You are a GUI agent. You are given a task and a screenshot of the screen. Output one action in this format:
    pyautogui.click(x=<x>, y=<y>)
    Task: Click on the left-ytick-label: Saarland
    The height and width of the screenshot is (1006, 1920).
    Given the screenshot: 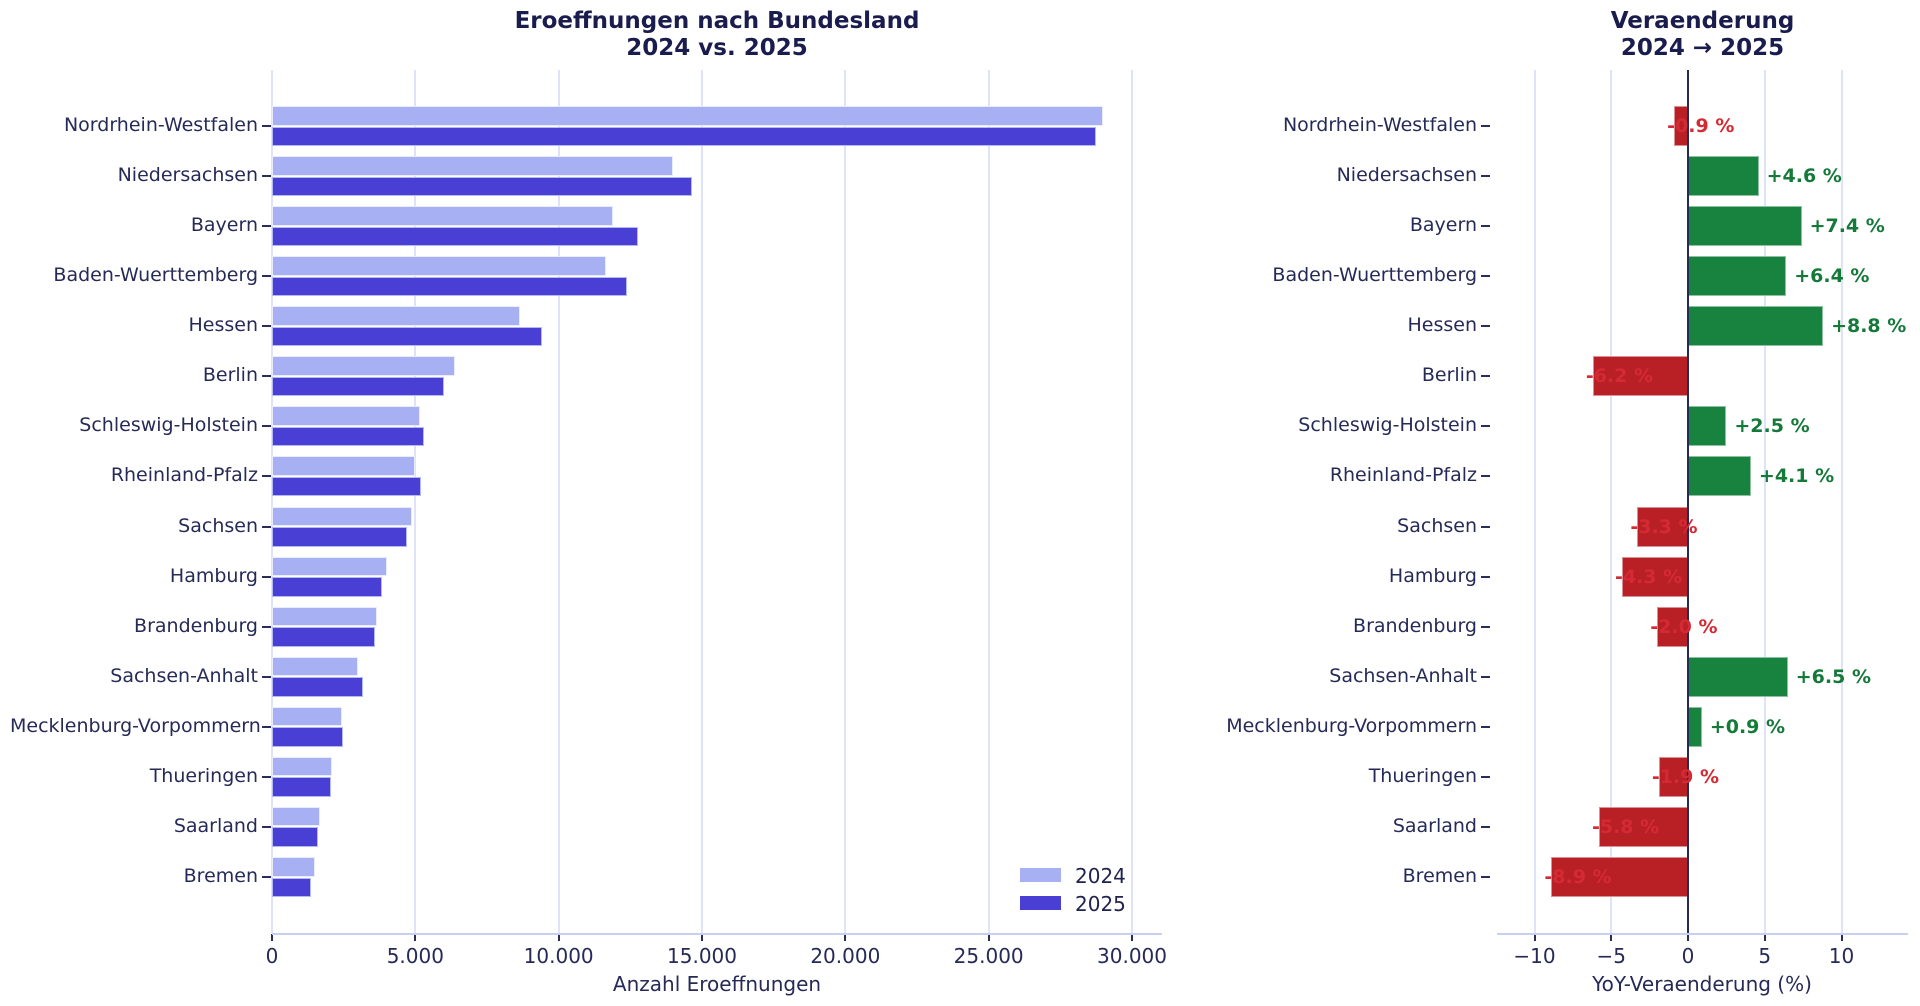 What is the action you would take?
    pyautogui.click(x=215, y=825)
    